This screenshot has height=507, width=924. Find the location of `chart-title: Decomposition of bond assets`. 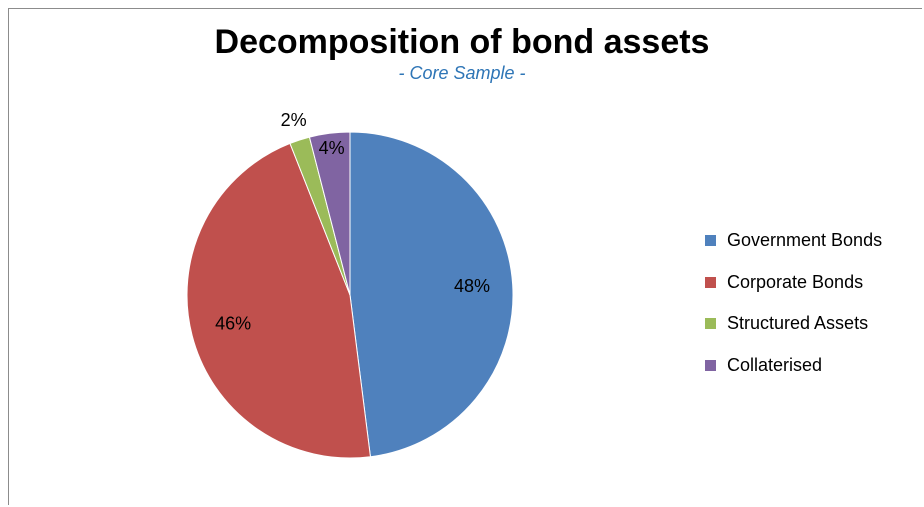

chart-title: Decomposition of bond assets is located at coordinates (462, 42).